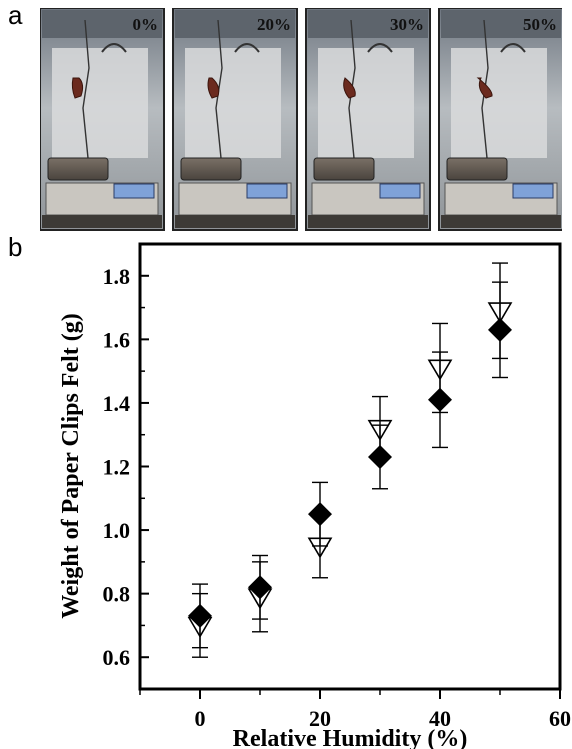 The width and height of the screenshot is (572, 749). I want to click on photo-label: 20%, so click(274, 24).